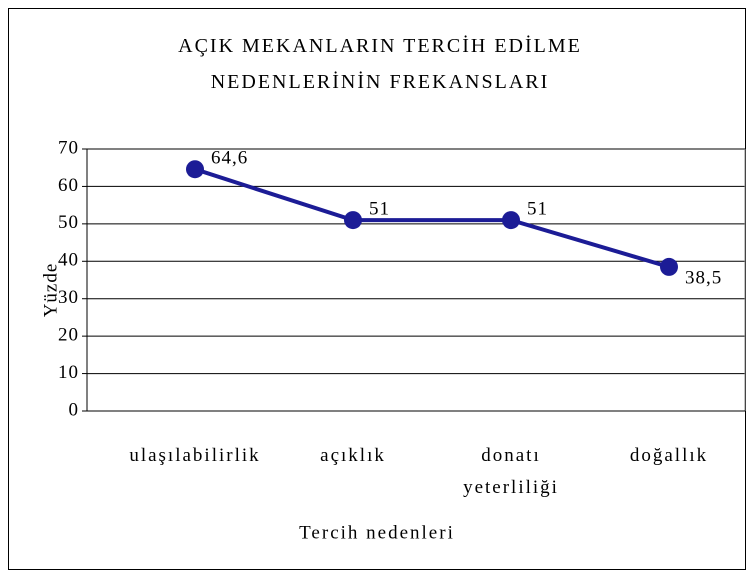  Describe the element at coordinates (432, 218) in the screenshot. I see `line` at that location.